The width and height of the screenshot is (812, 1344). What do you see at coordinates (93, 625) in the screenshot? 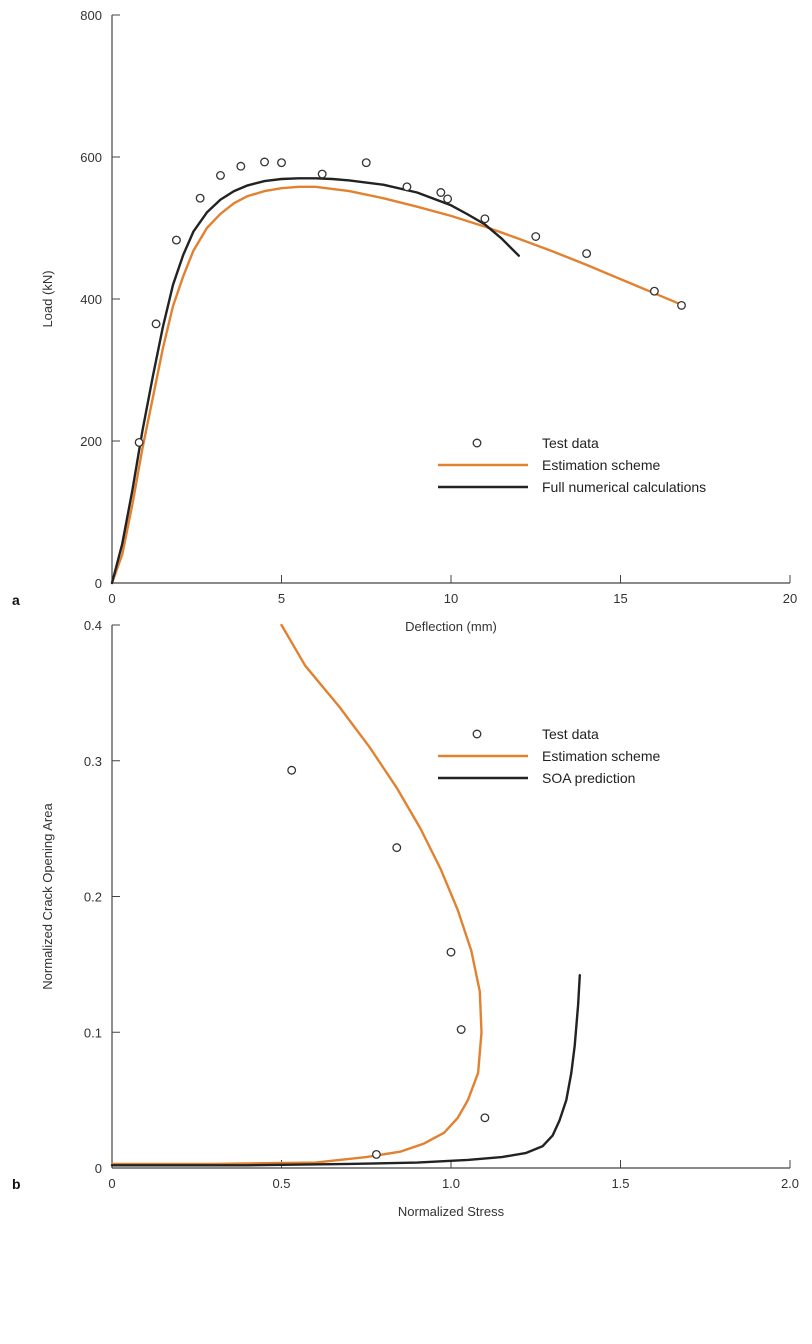
I see `y-tick-label: 0.4` at bounding box center [93, 625].